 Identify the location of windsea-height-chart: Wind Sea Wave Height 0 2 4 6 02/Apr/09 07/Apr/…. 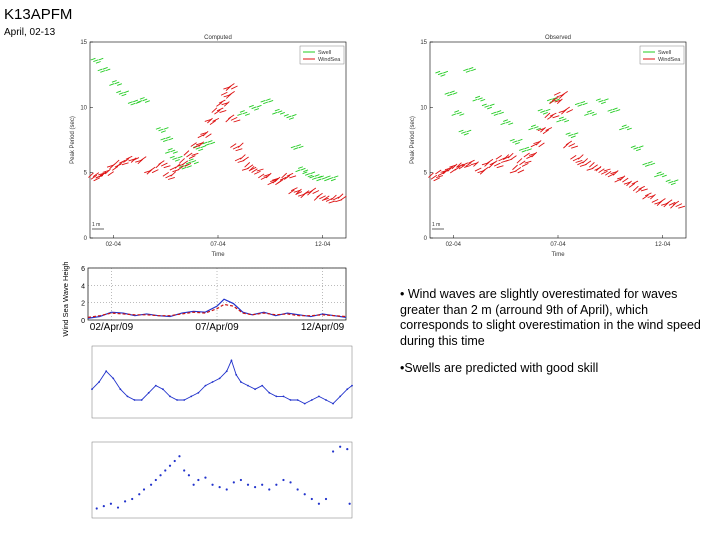
(204, 300).